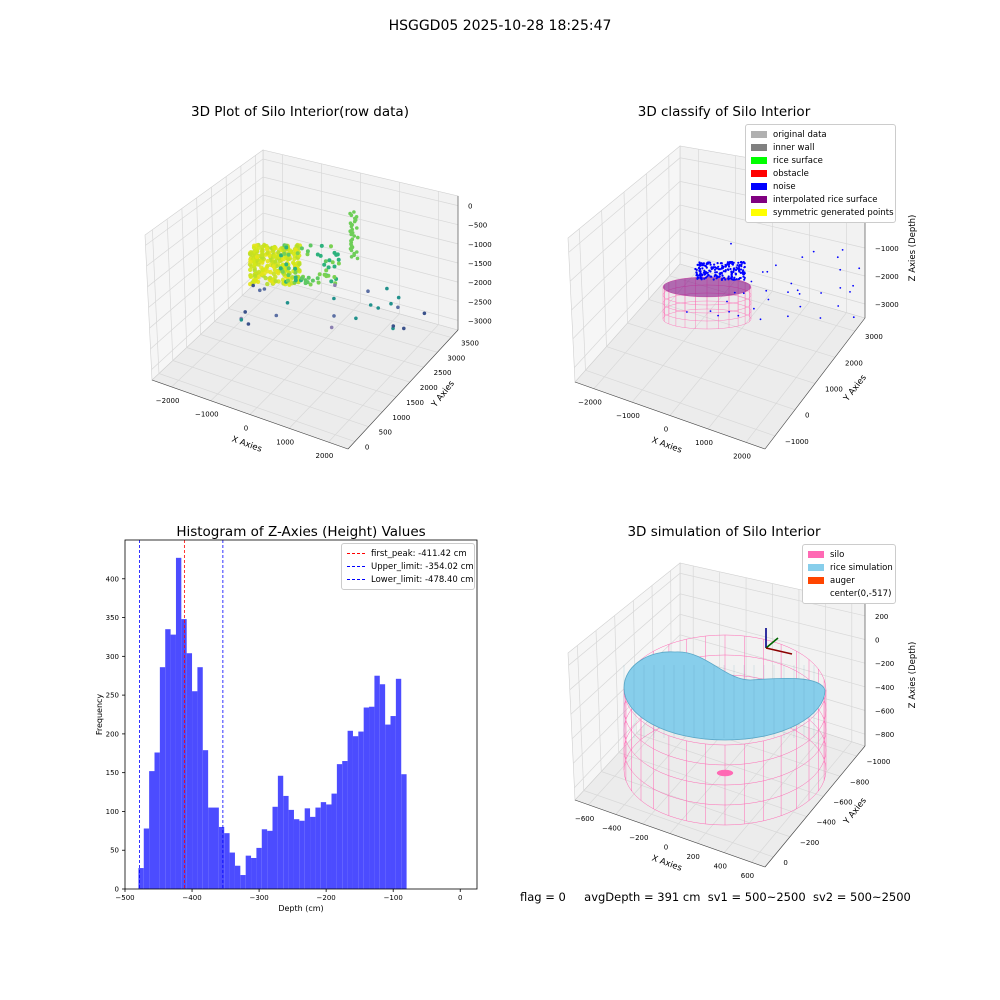  What do you see at coordinates (112, 579) in the screenshot?
I see `histogram-ytick-label: 400` at bounding box center [112, 579].